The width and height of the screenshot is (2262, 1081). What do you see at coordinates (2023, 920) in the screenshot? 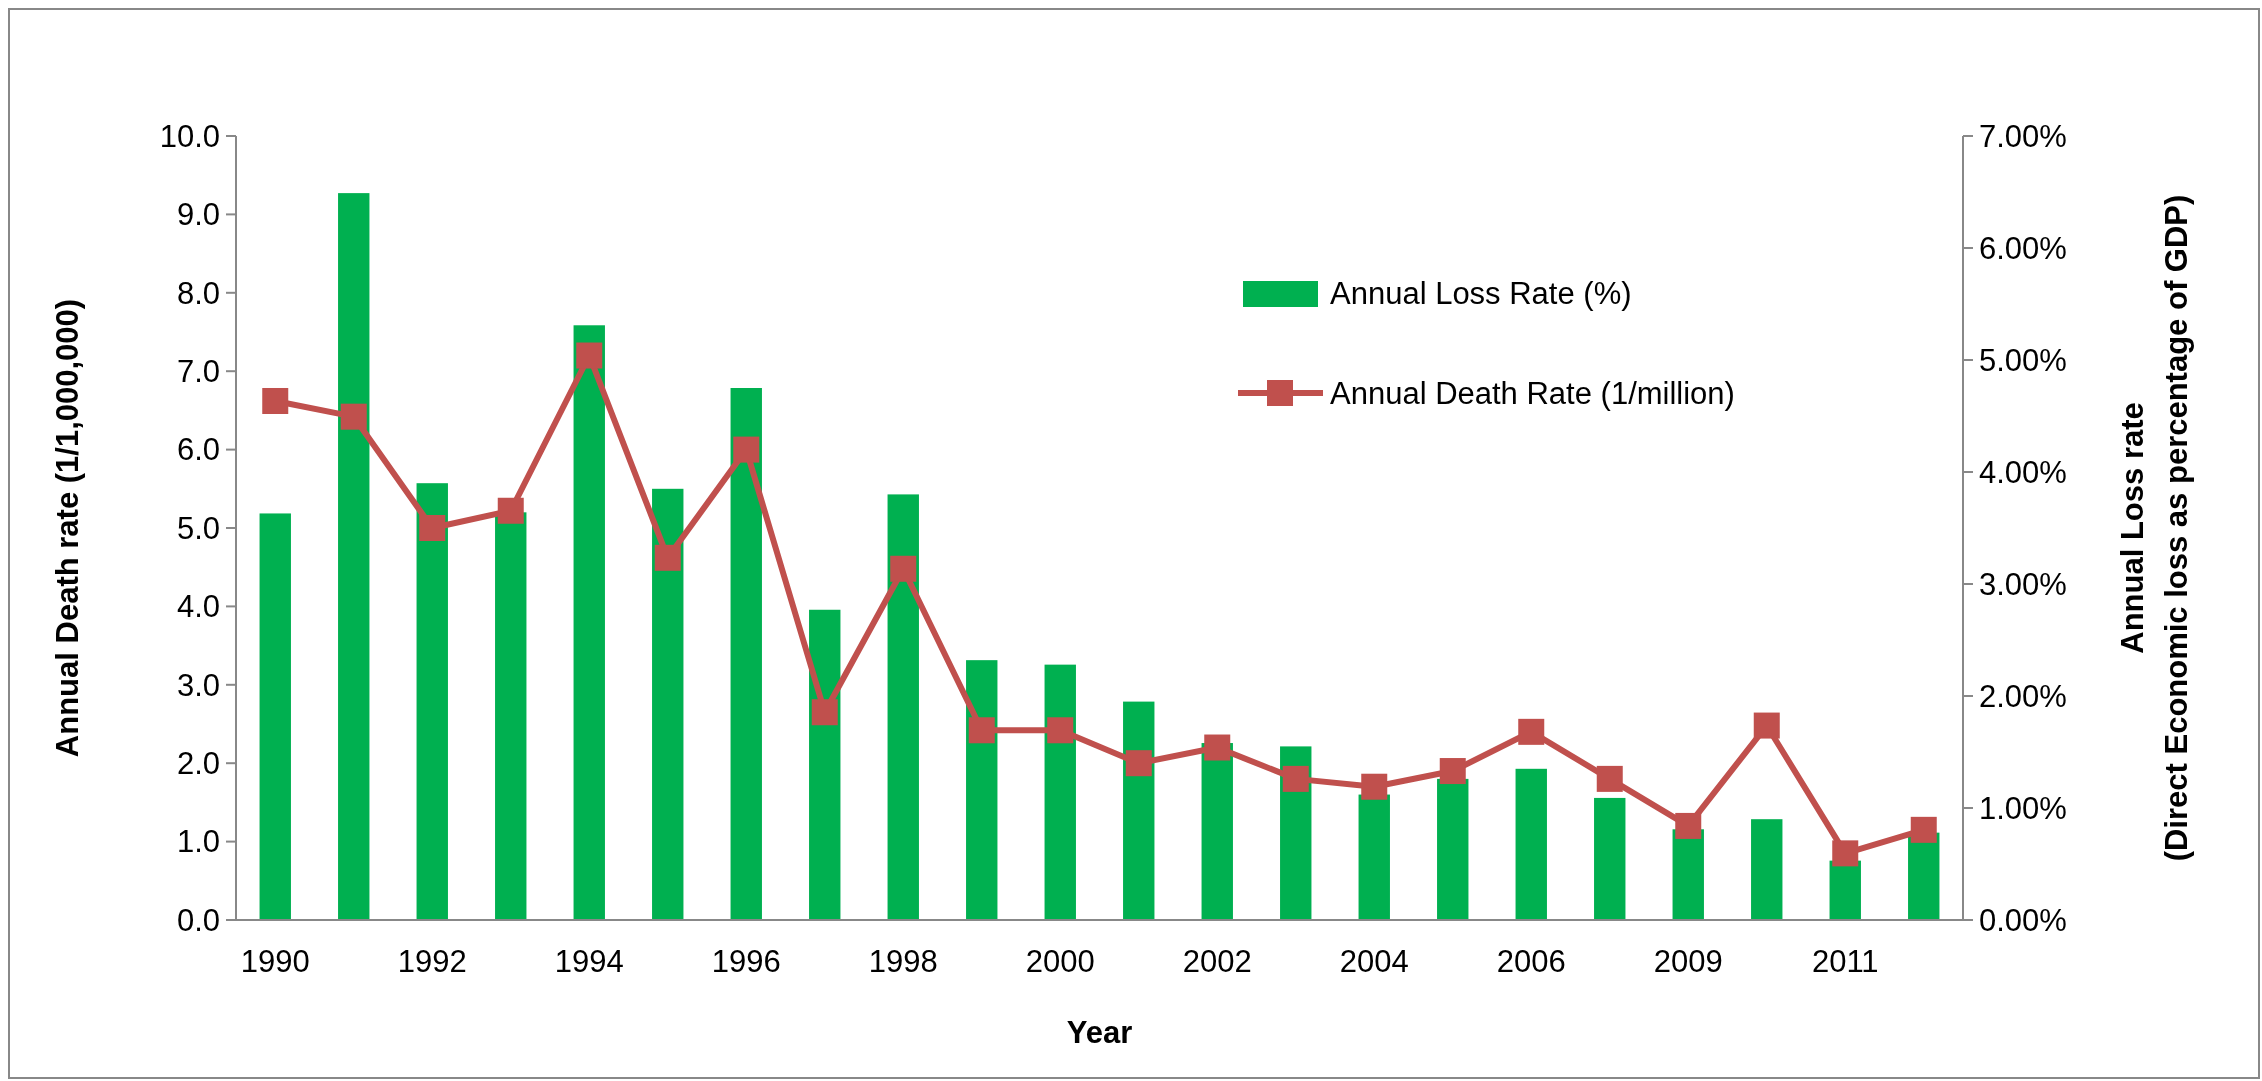
I see `y2-tick-label: 0.00%` at bounding box center [2023, 920].